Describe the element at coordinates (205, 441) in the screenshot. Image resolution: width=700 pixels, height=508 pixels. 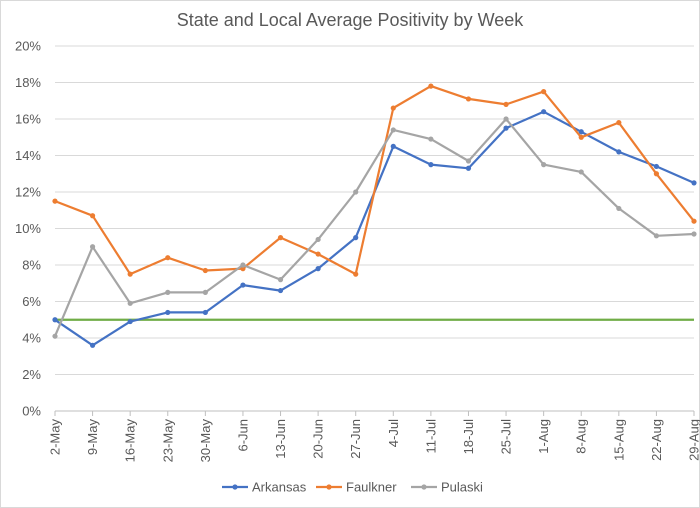
I see `x-tick-label: 30-May` at that location.